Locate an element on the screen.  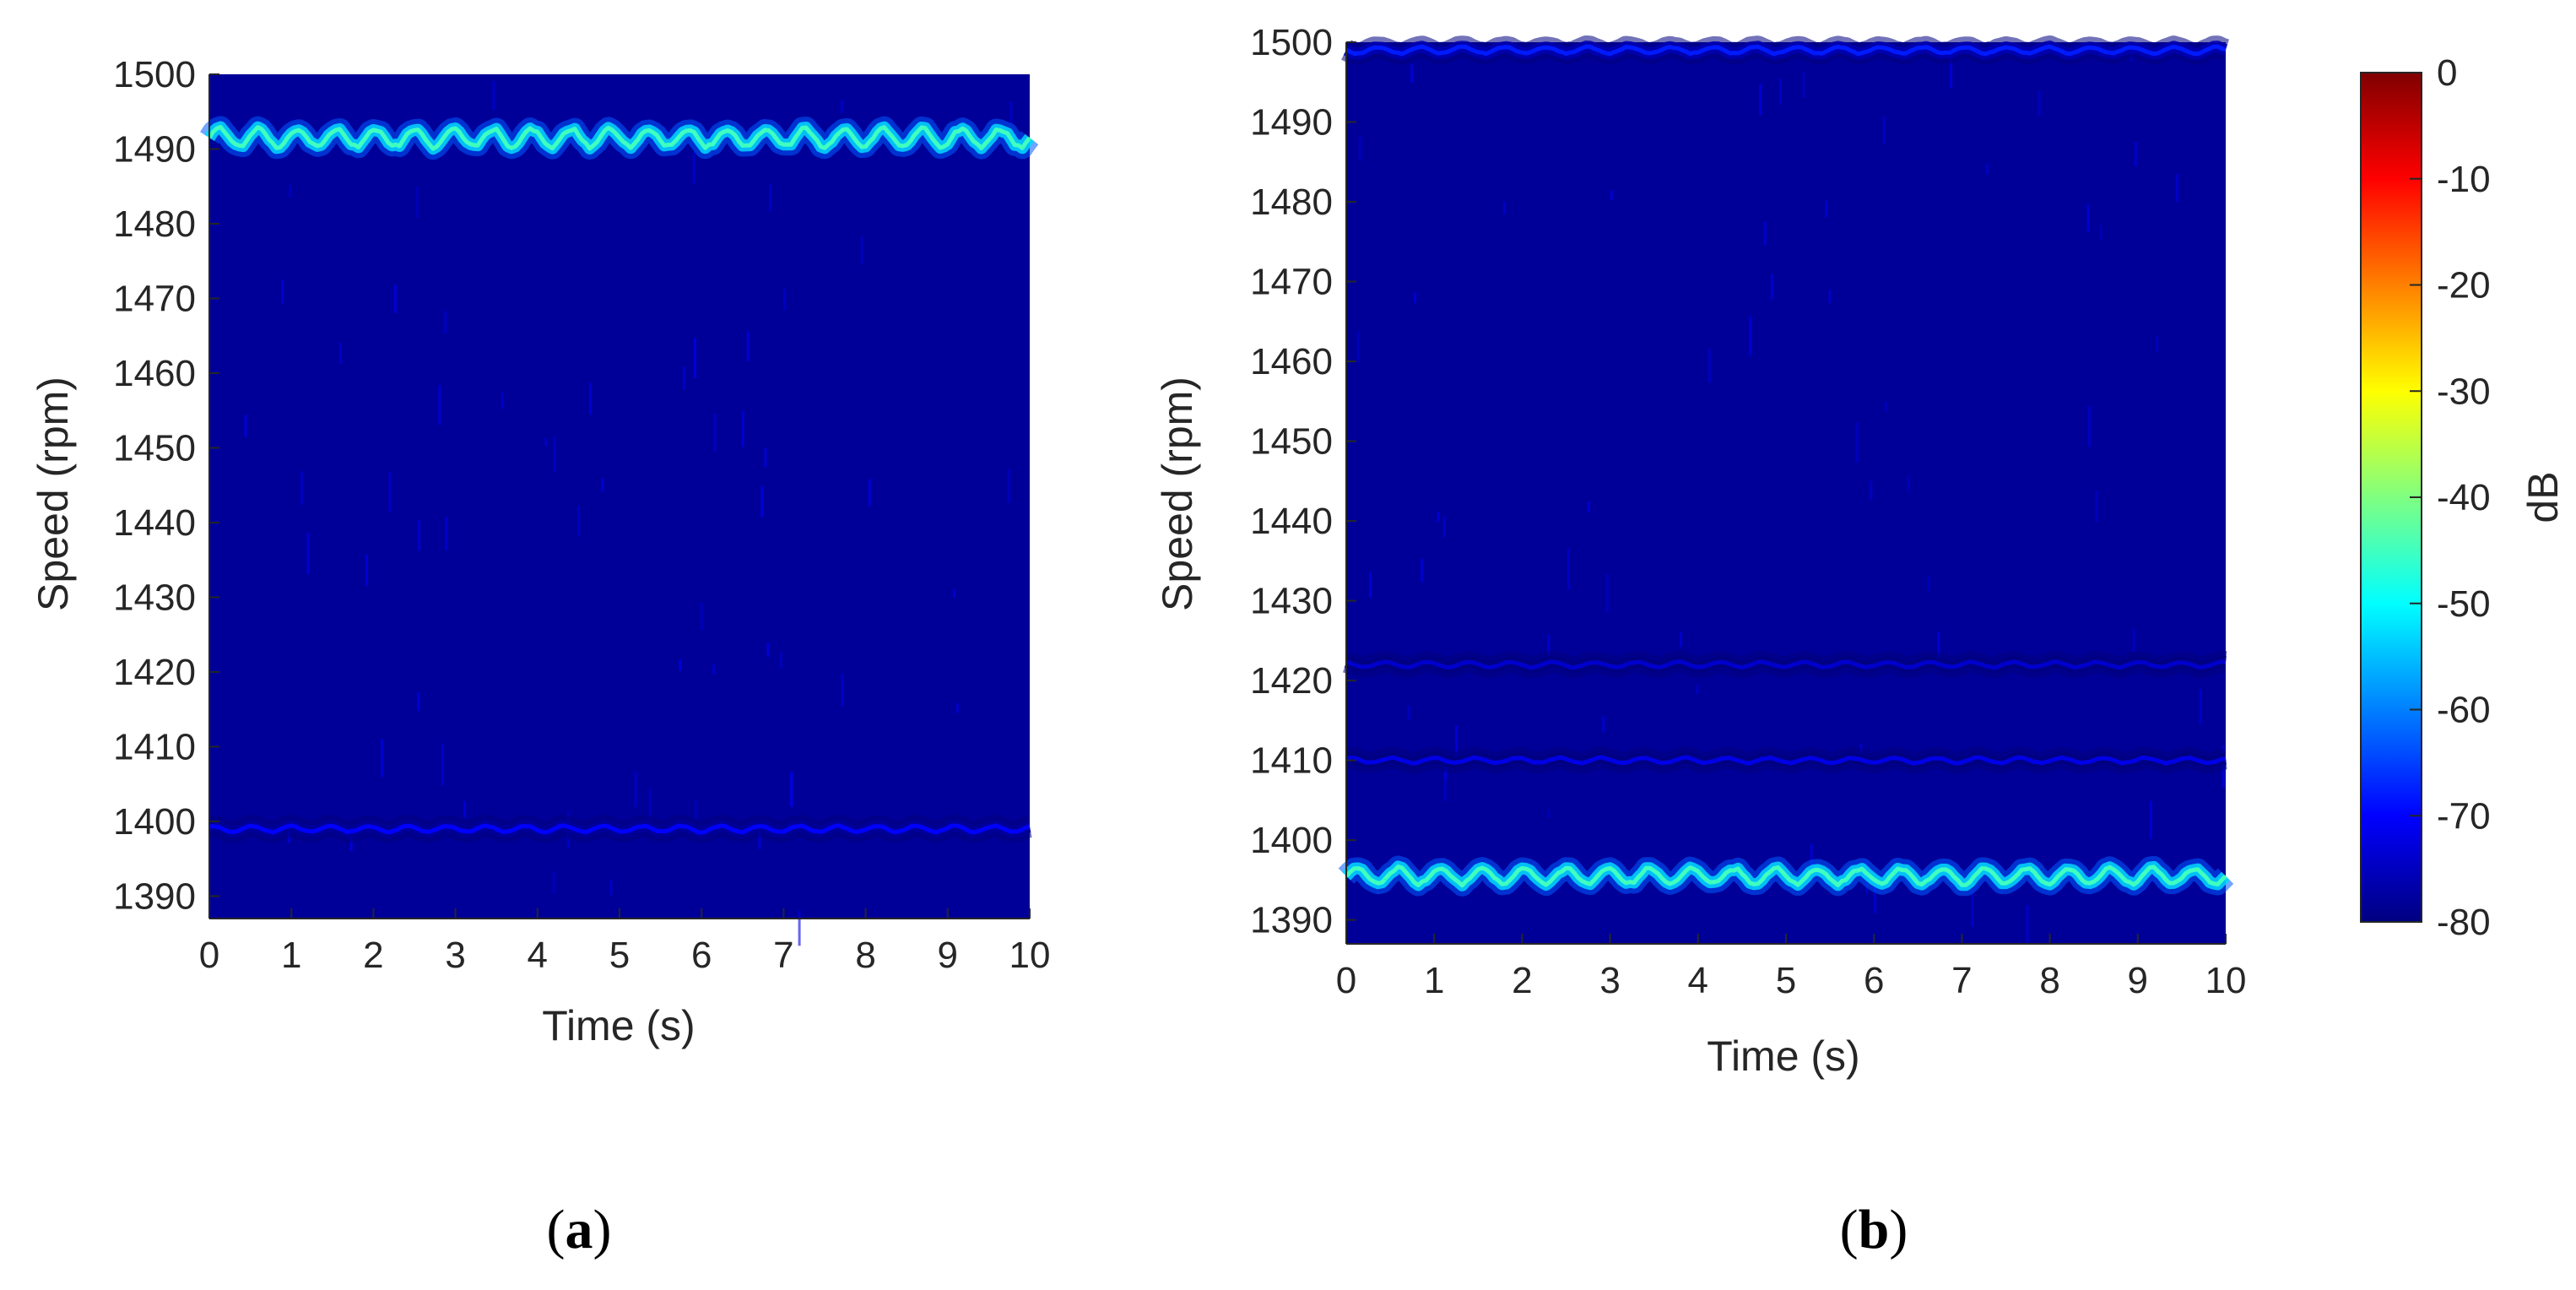
x-tick-label: 9 is located at coordinates (948, 955).